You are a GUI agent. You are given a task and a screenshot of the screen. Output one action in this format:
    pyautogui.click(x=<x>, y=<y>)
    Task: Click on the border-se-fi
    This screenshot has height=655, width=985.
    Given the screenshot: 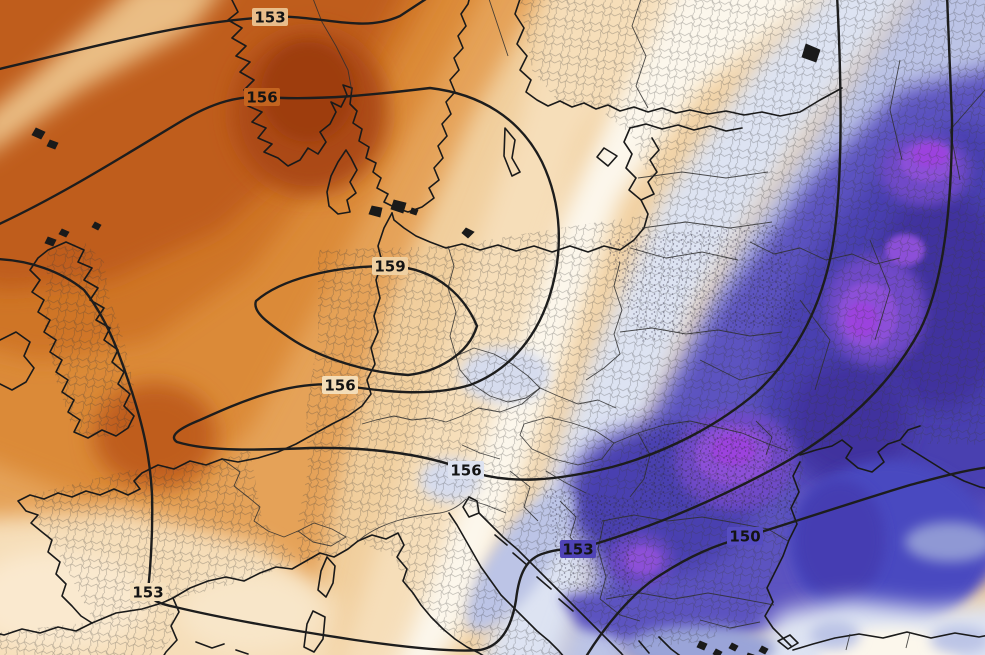 What is the action you would take?
    pyautogui.click(x=498, y=28)
    